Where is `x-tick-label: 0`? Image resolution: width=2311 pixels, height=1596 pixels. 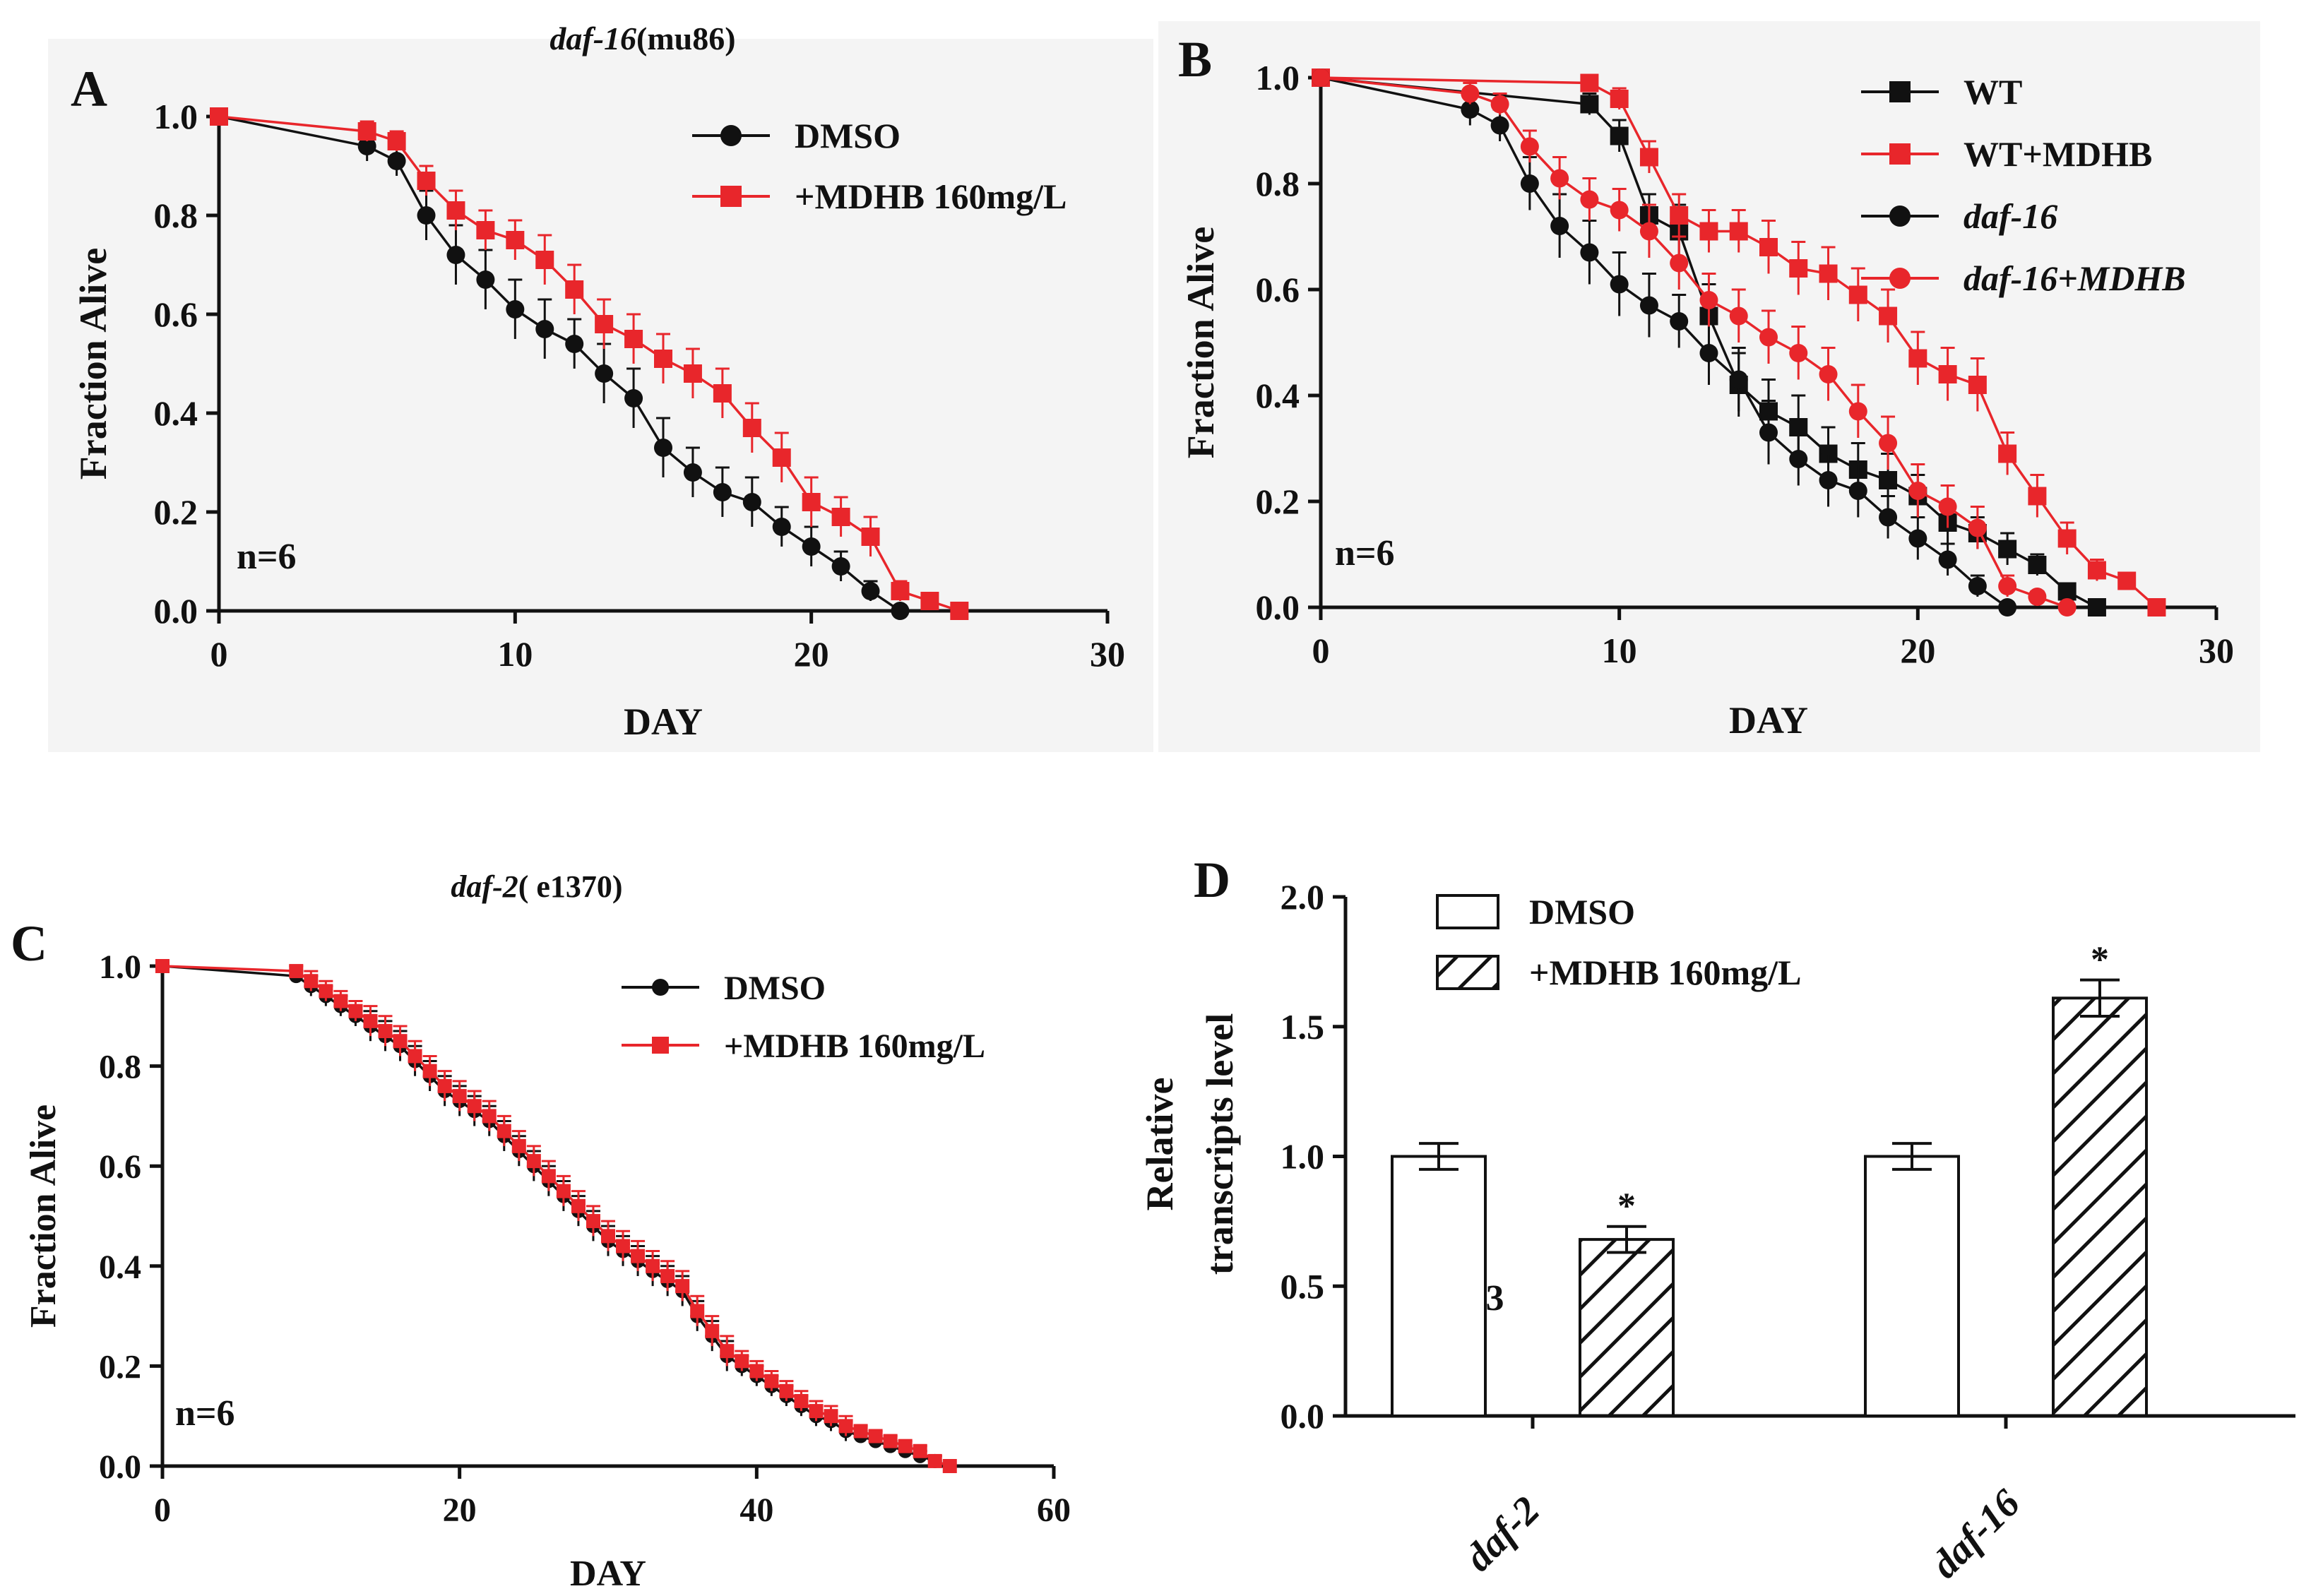
x-tick-label: 0 is located at coordinates (162, 1510).